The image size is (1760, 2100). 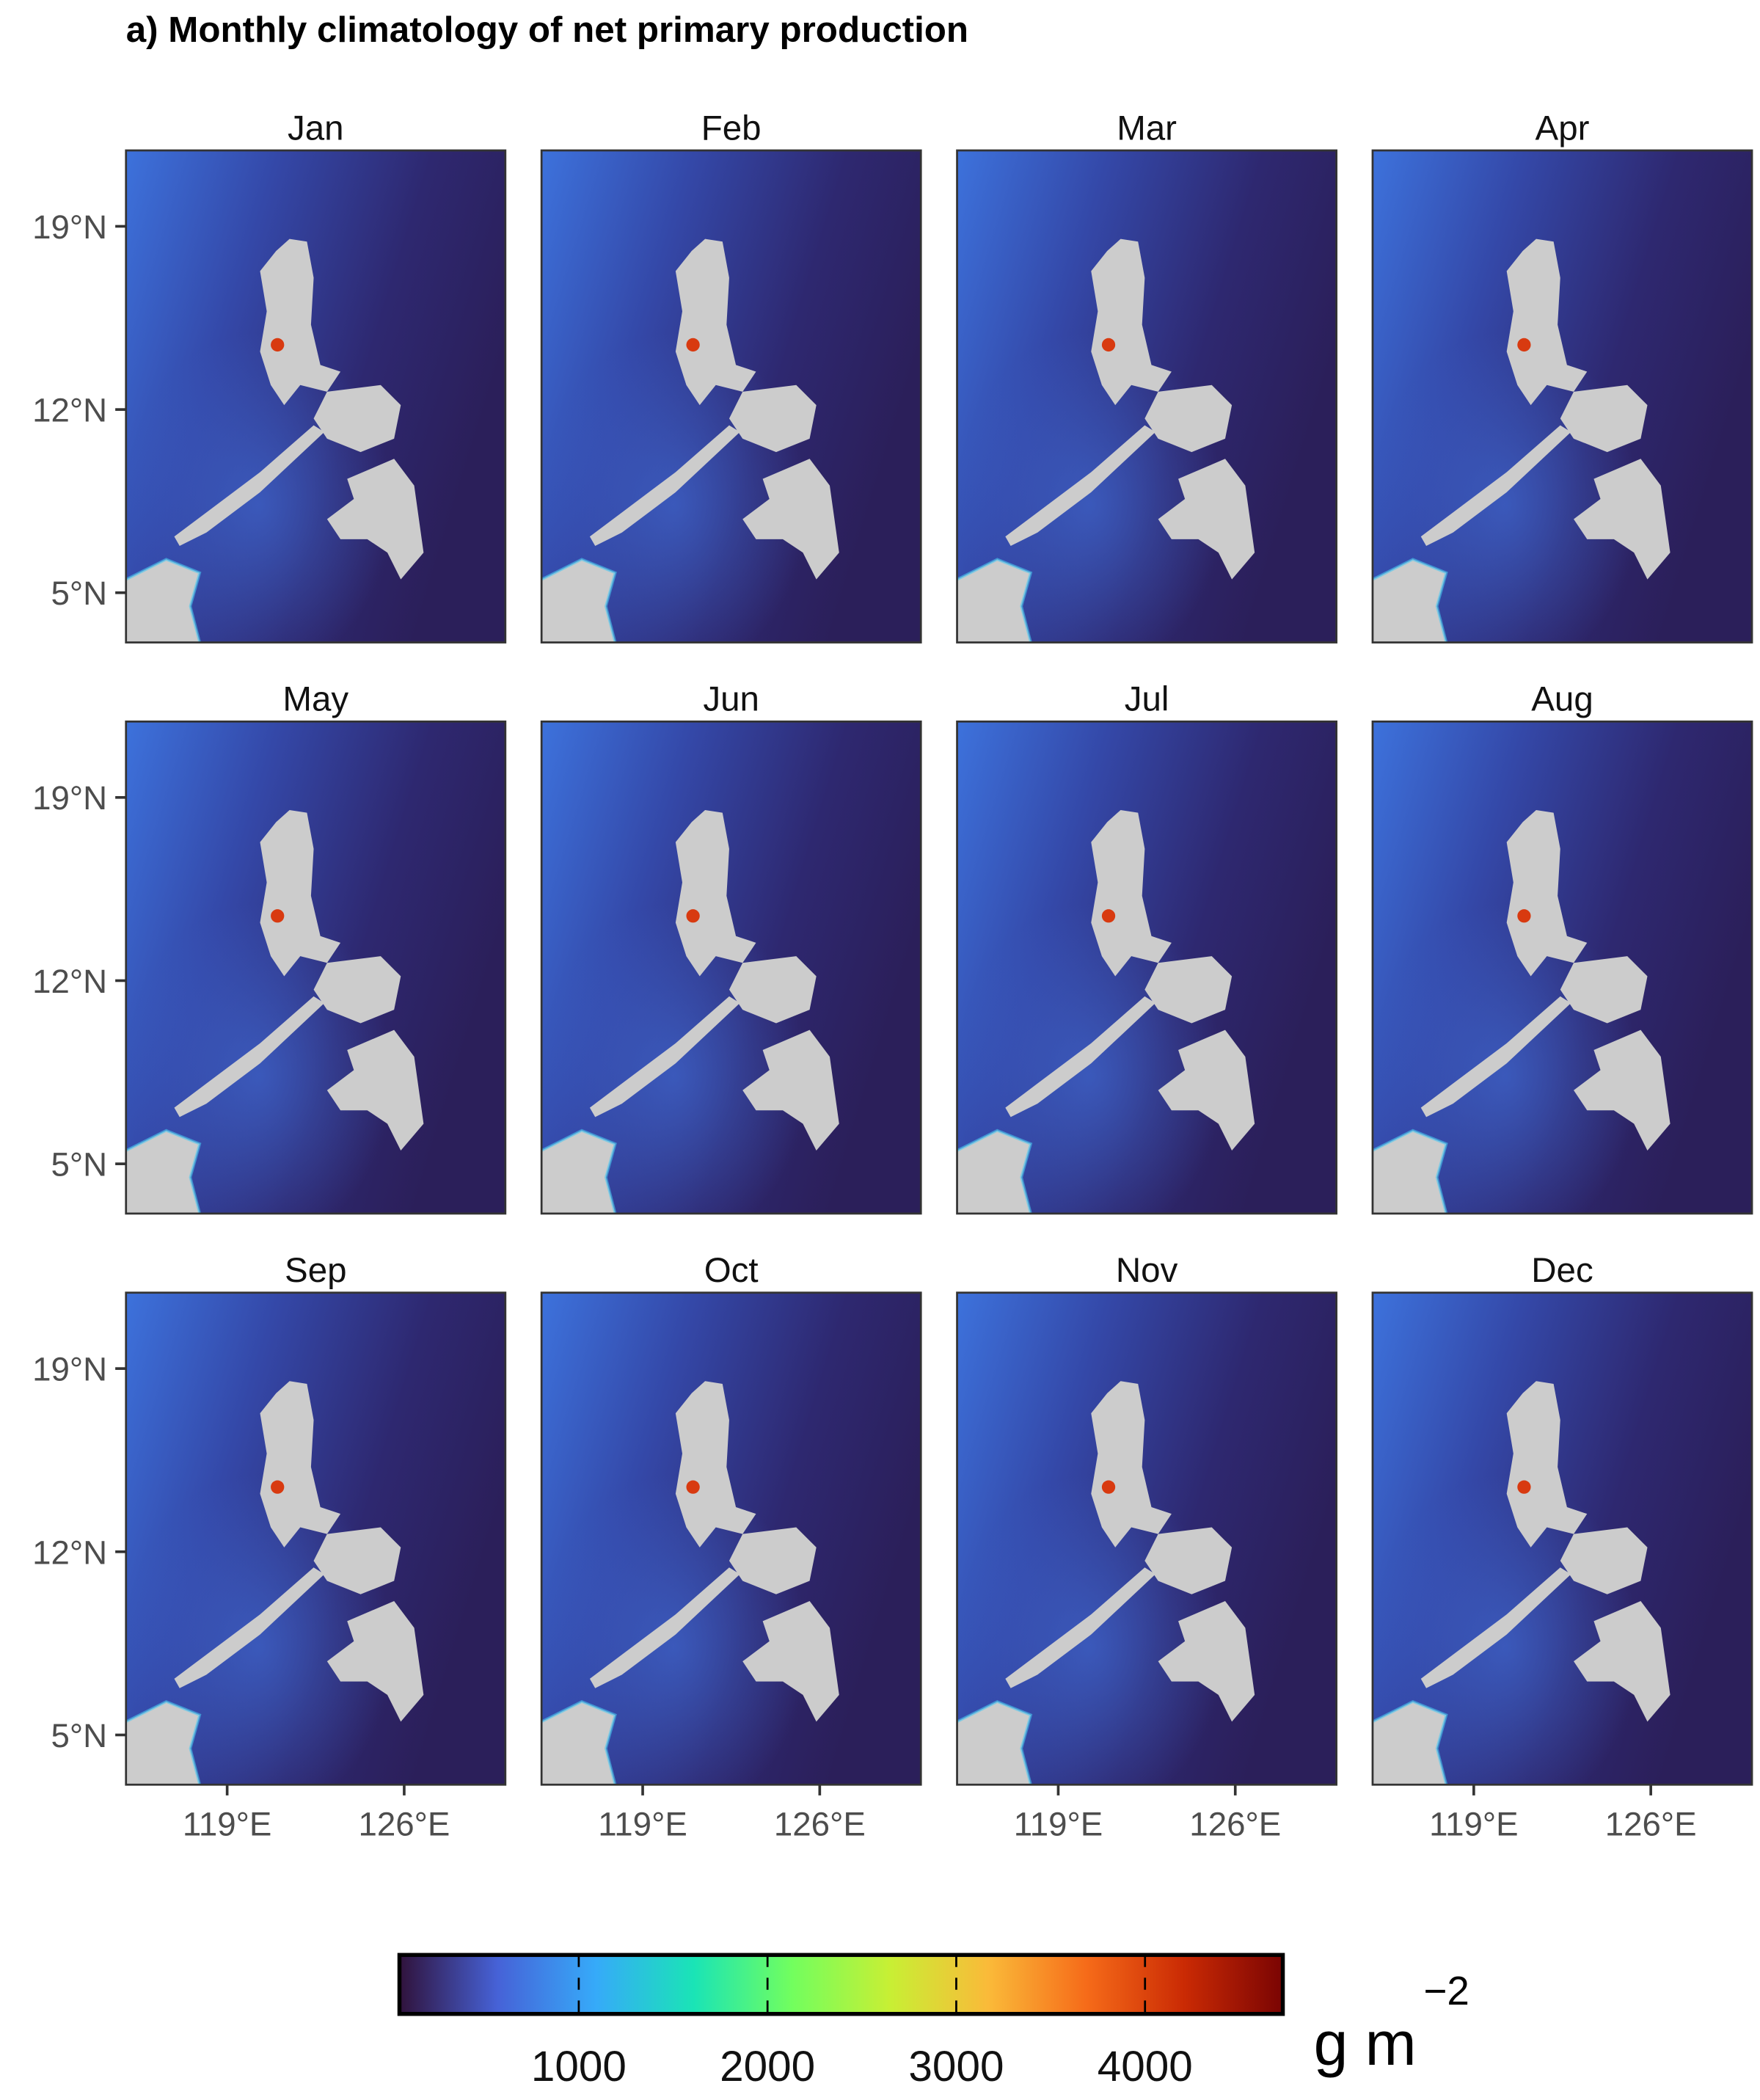 What do you see at coordinates (1562, 699) in the screenshot?
I see `panel-title: Aug` at bounding box center [1562, 699].